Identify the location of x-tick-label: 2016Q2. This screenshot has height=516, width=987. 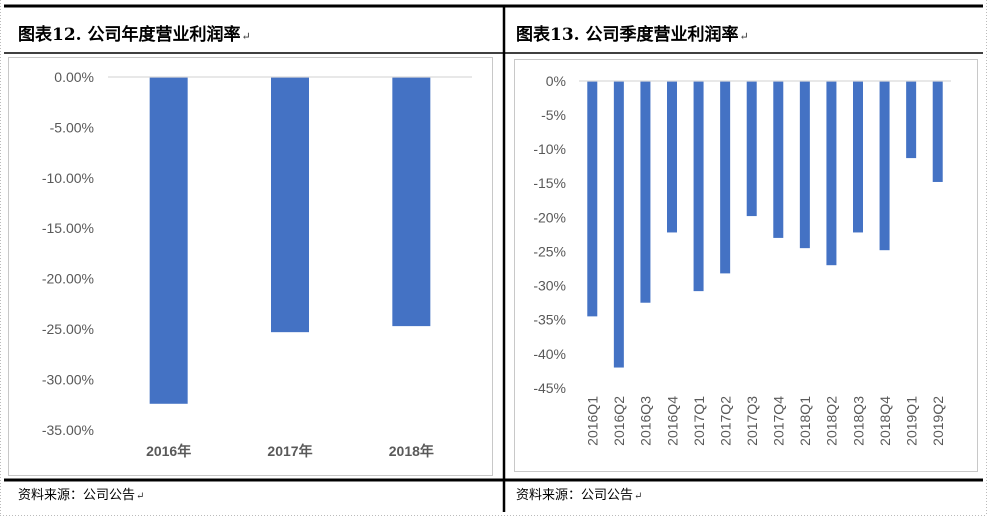
(619, 421).